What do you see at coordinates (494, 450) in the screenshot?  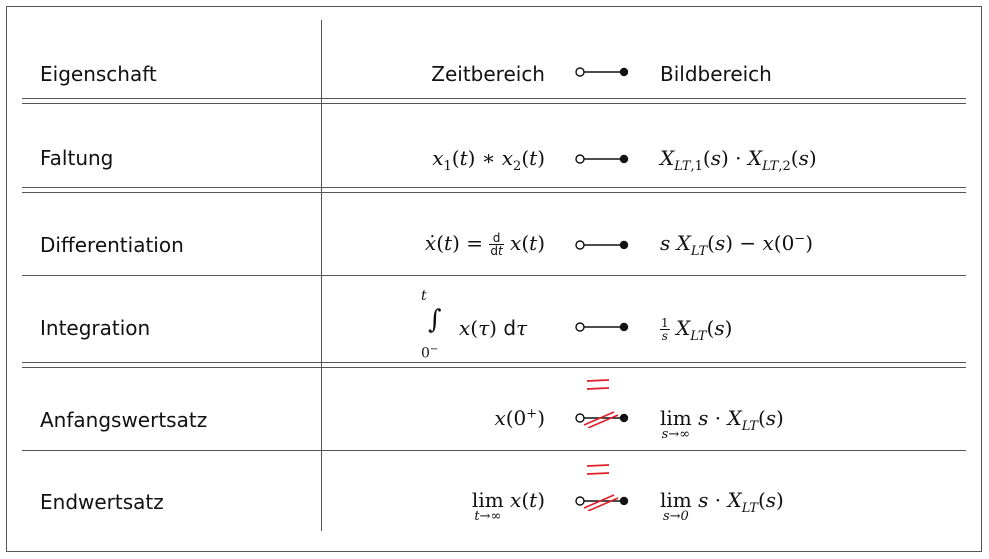 I see `anfangswert-rule` at bounding box center [494, 450].